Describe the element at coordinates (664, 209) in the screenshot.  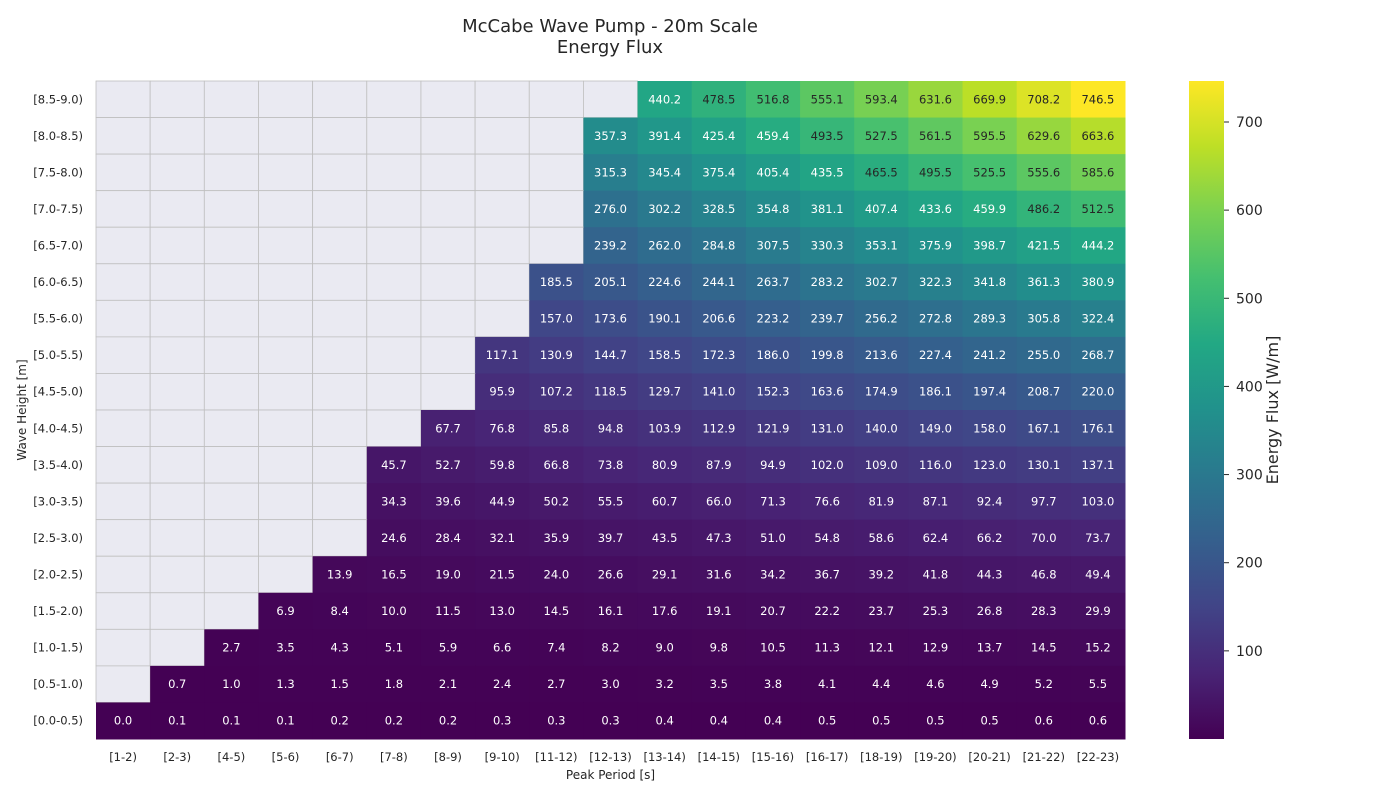
I see `heatmap-cell-label: 302.2` at that location.